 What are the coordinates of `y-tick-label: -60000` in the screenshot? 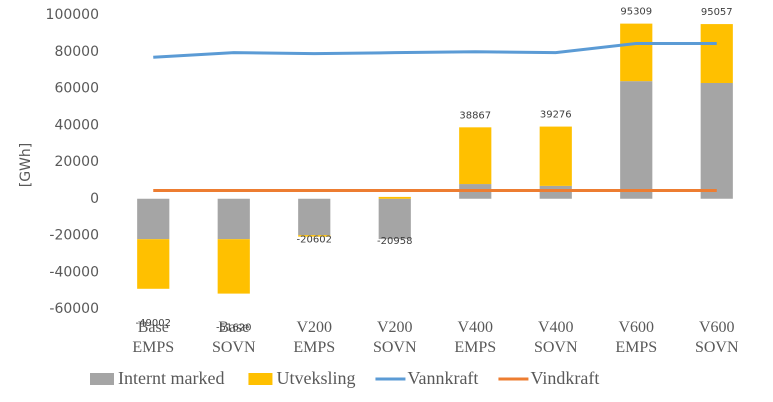 It's located at (74, 309).